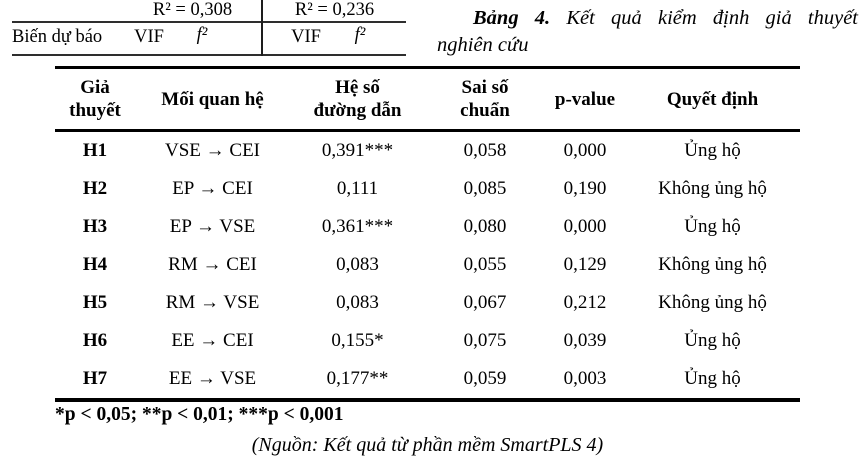  What do you see at coordinates (357, 99) in the screenshot?
I see `column-header-path-coefficient: Hệ số đường dẫn` at bounding box center [357, 99].